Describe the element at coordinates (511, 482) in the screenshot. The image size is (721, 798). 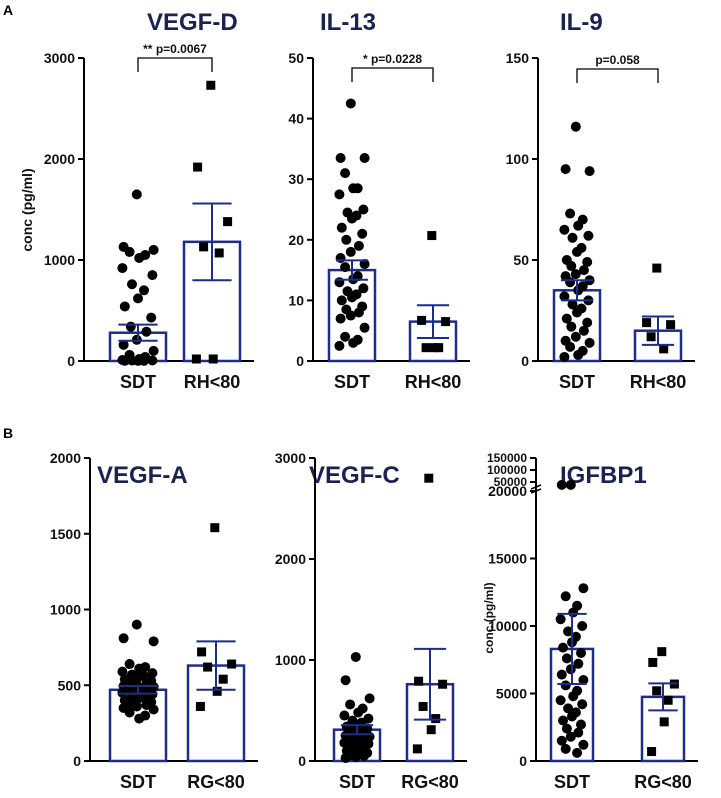
I see `y-break-tick-label: 50000` at that location.